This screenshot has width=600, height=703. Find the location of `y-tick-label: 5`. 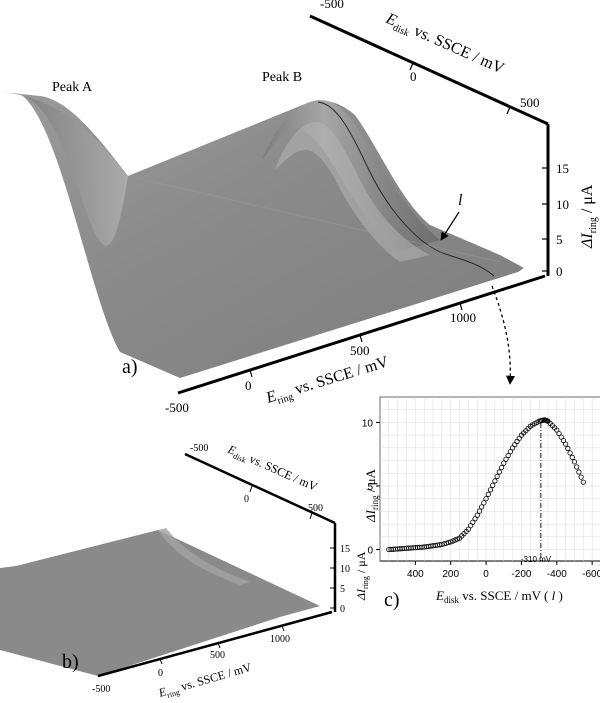

y-tick-label: 5 is located at coordinates (370, 487).